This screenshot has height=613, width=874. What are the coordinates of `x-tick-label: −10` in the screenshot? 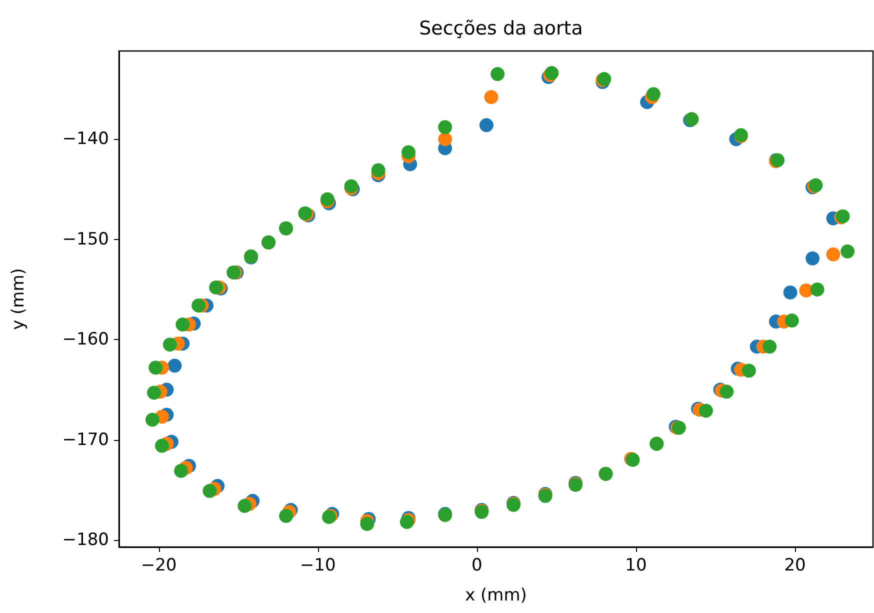 It's located at (318, 566).